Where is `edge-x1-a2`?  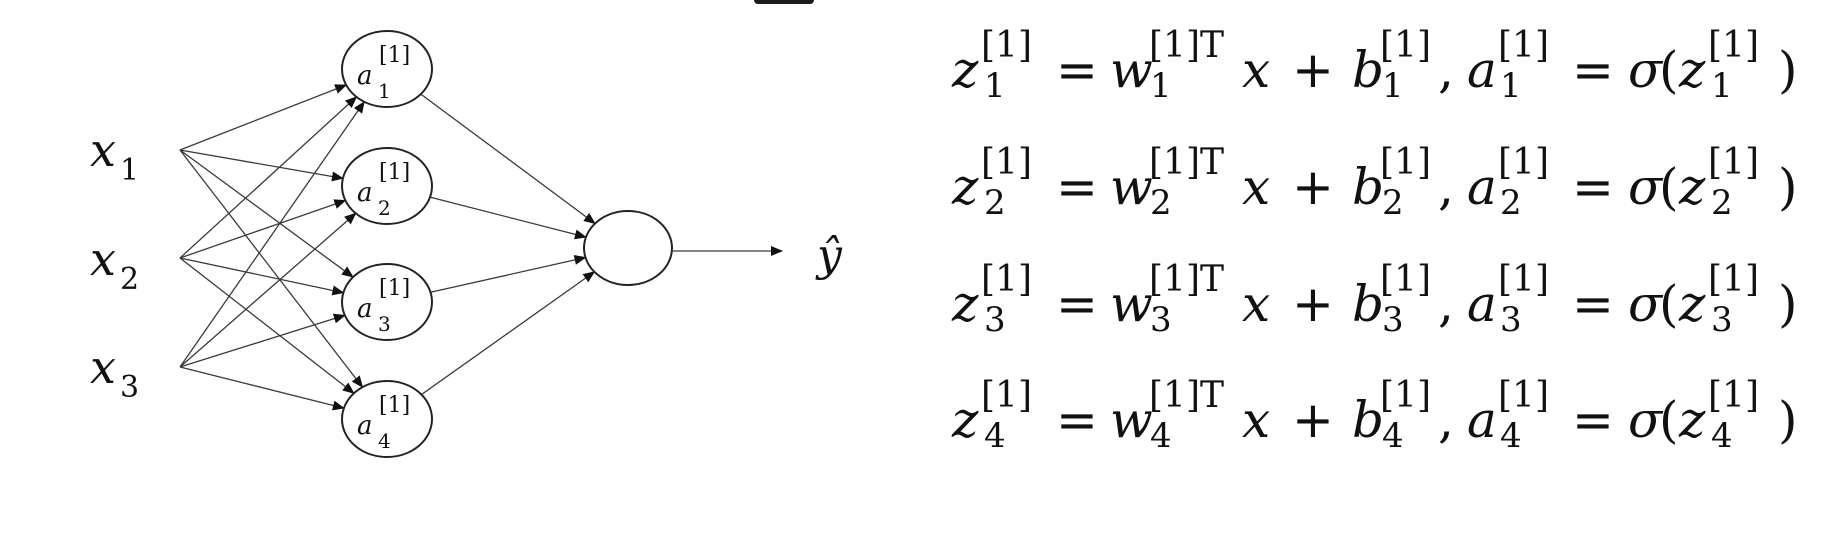
edge-x1-a2 is located at coordinates (261, 165).